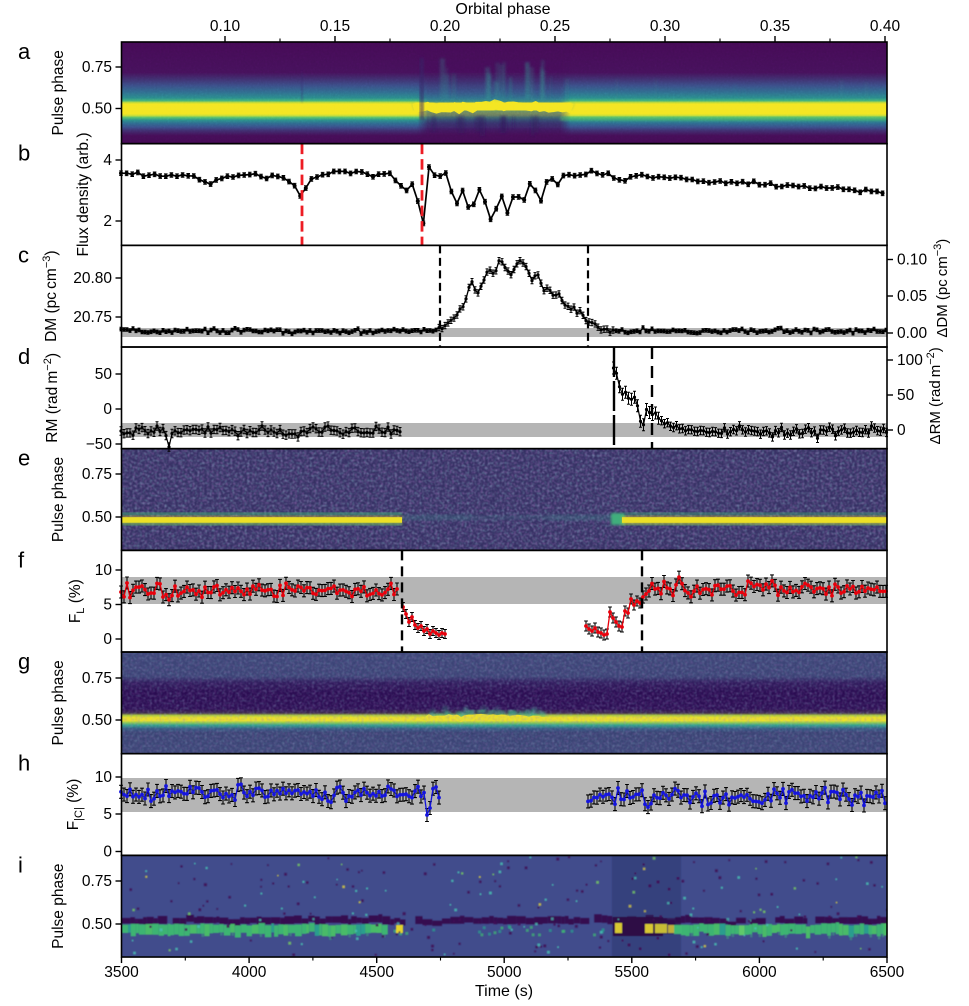 The image size is (969, 1006). What do you see at coordinates (910, 360) in the screenshot?
I see `svg-text: 100` at bounding box center [910, 360].